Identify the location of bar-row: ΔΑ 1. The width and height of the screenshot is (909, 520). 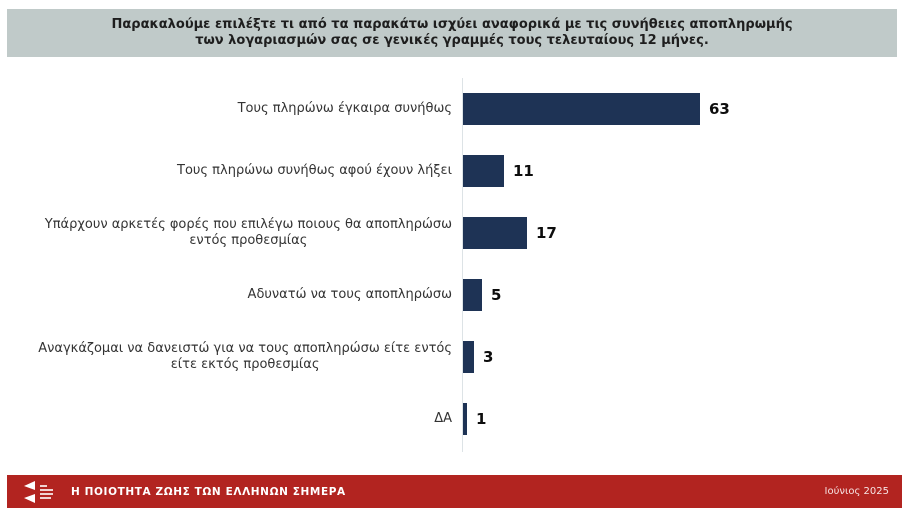
(454, 419).